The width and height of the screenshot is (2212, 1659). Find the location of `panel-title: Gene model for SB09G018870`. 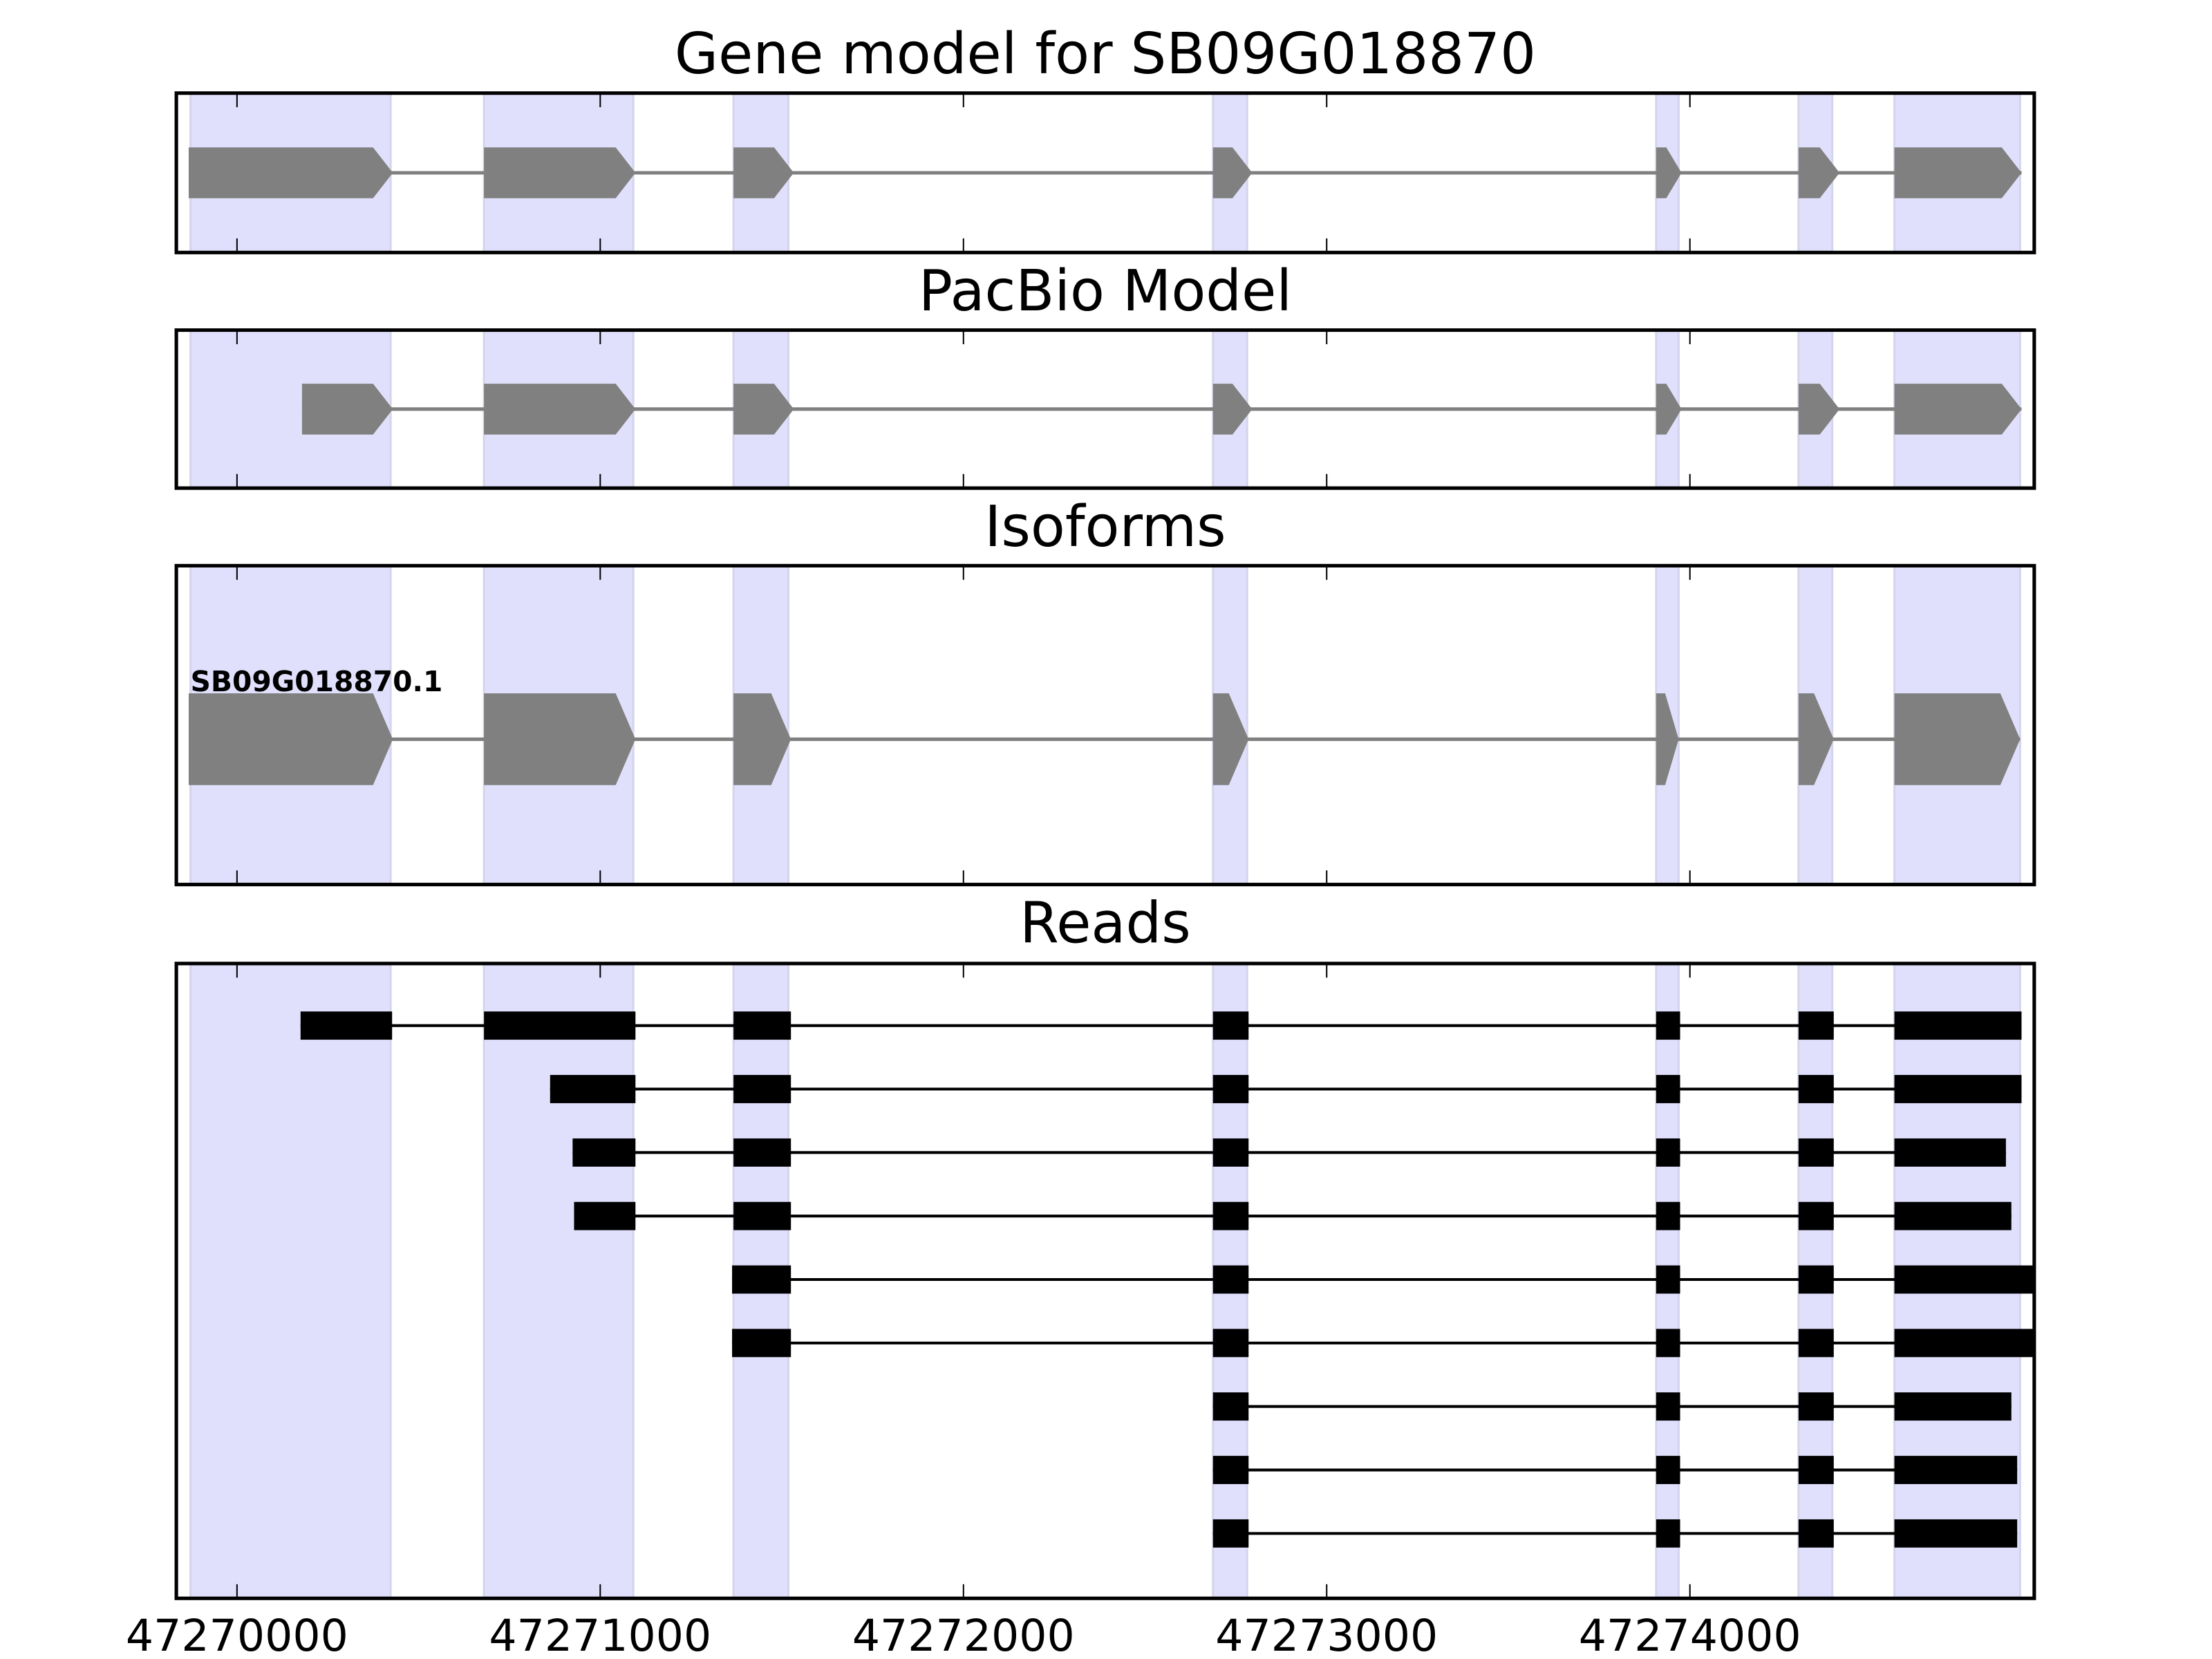

panel-title: Gene model for SB09G018870 is located at coordinates (1105, 54).